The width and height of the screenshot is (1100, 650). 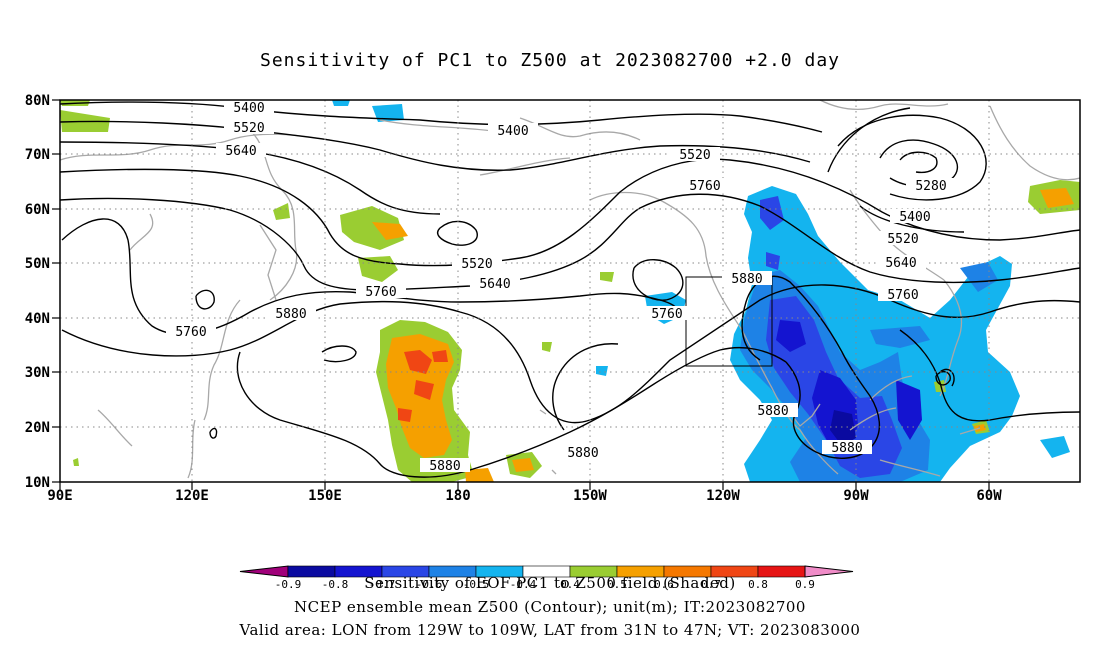 I want to click on colorbar-tick-label: -0.5, so click(x=476, y=584).